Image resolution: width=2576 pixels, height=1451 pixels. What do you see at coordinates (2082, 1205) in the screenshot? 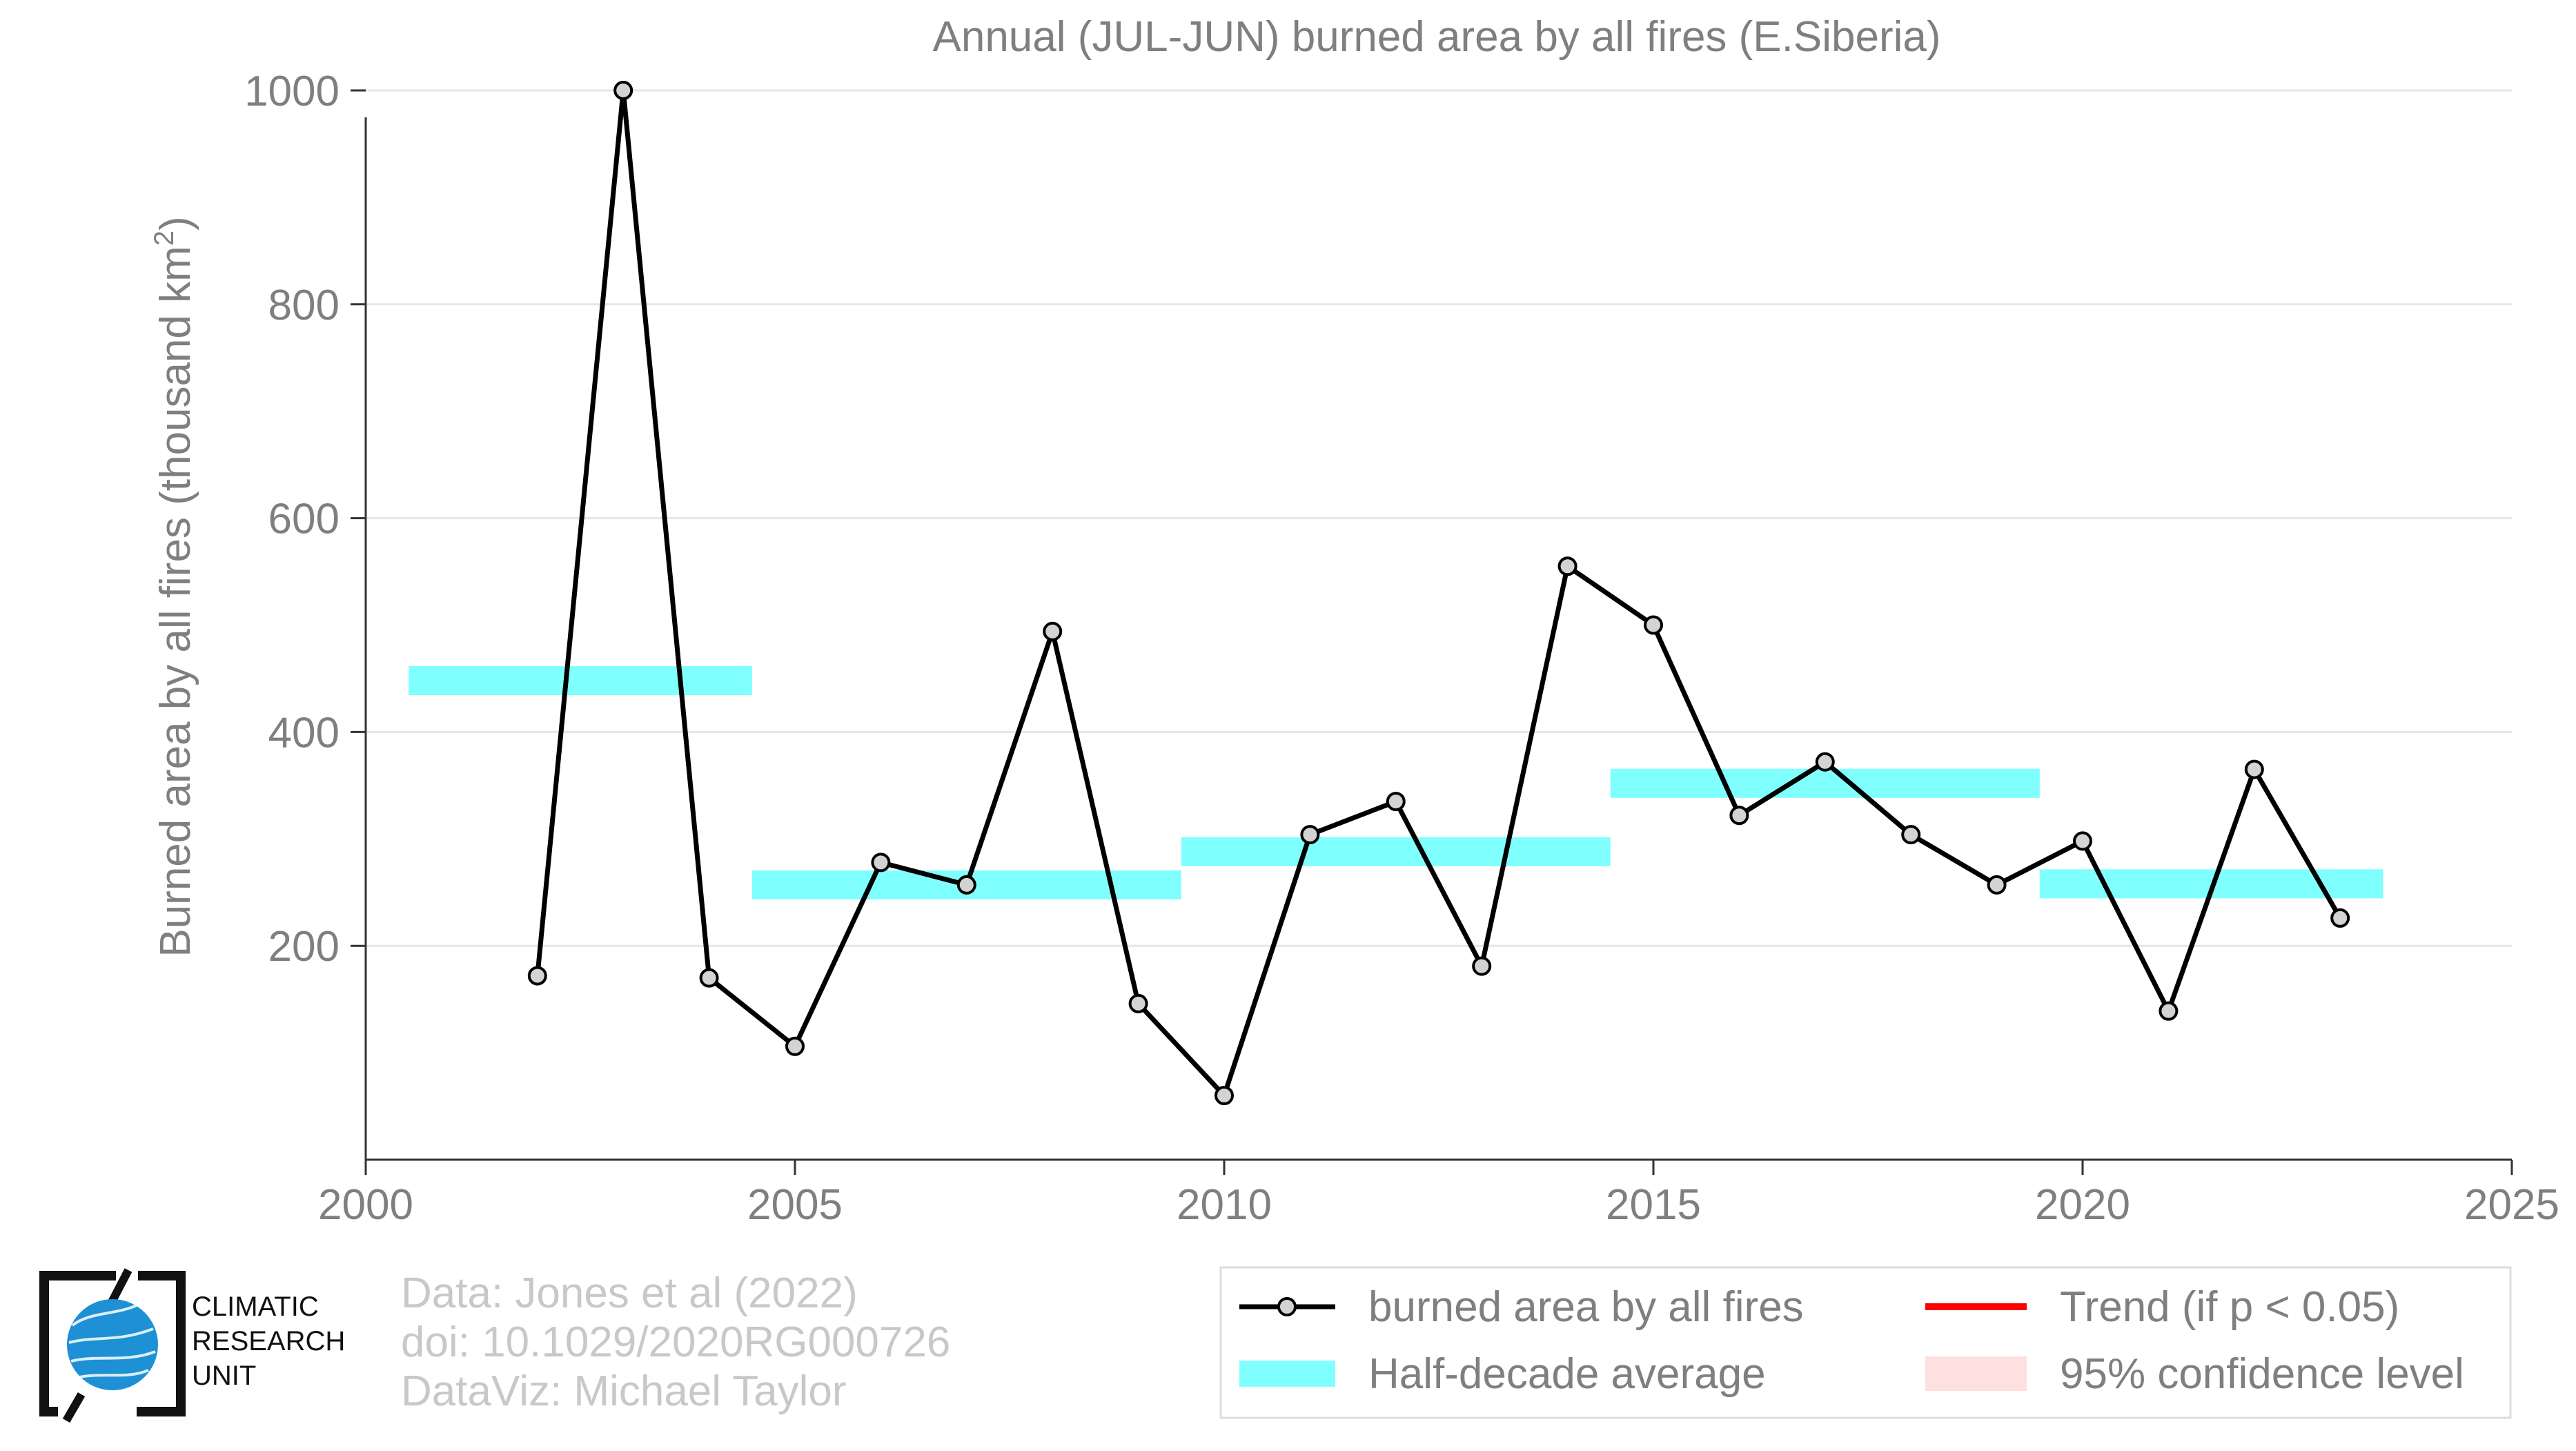
I see `x-tick-label: 2020` at bounding box center [2082, 1205].